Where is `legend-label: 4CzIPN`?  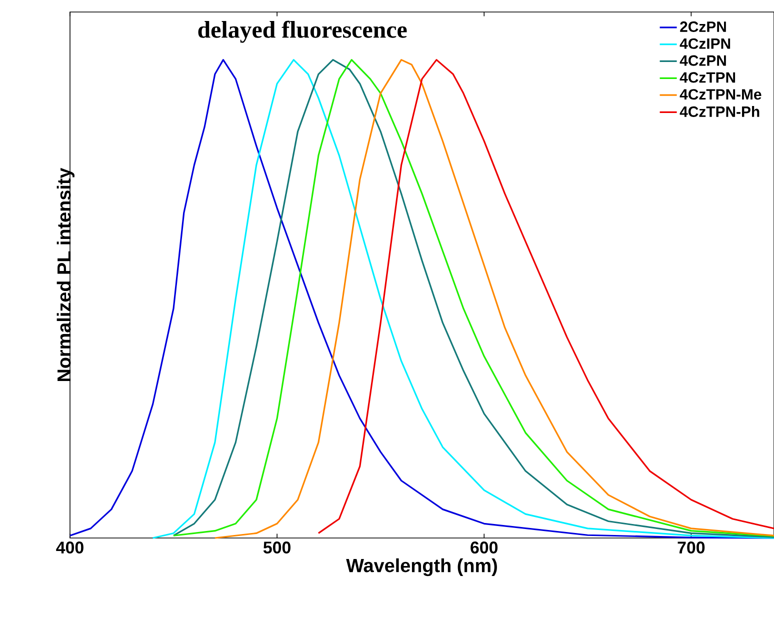 legend-label: 4CzIPN is located at coordinates (705, 43).